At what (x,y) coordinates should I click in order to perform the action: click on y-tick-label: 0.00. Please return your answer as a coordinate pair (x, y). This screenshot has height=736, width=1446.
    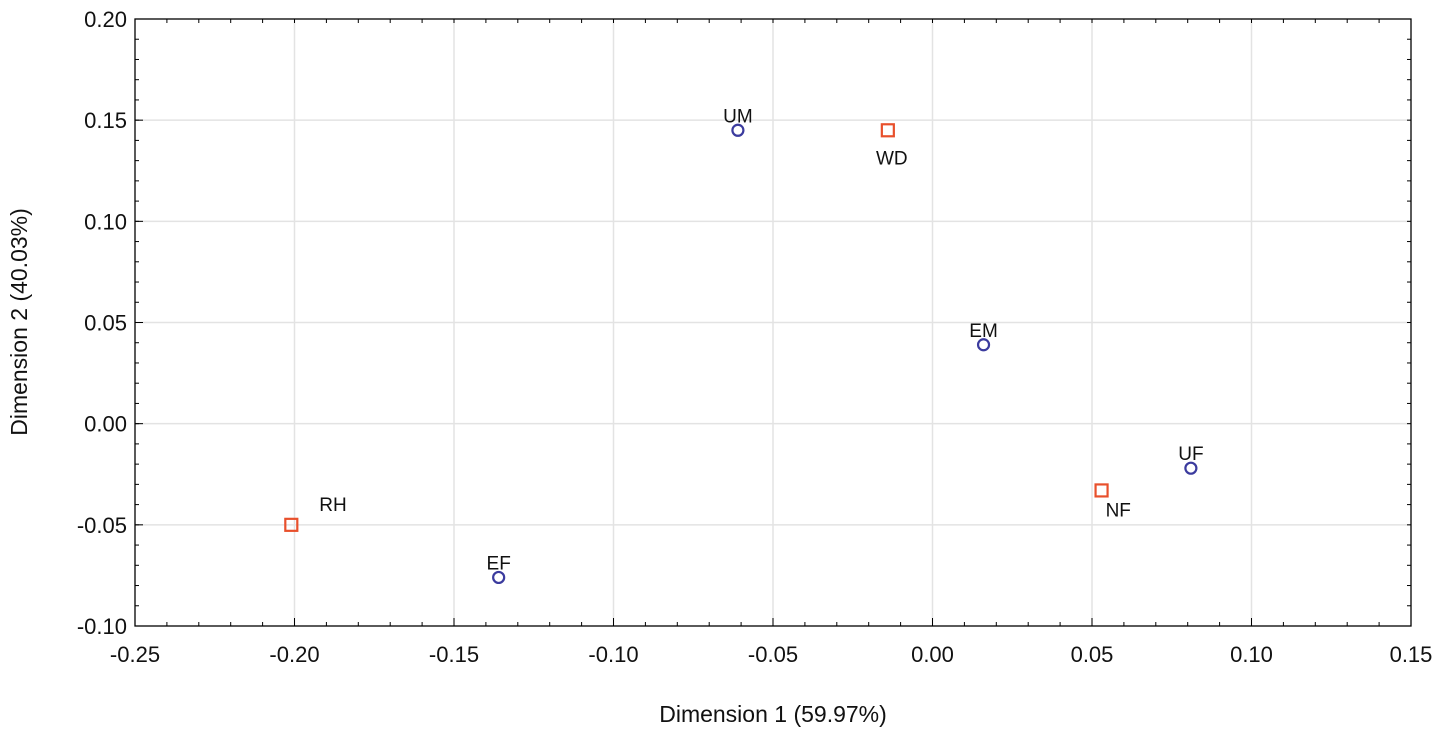
    Looking at the image, I should click on (105, 424).